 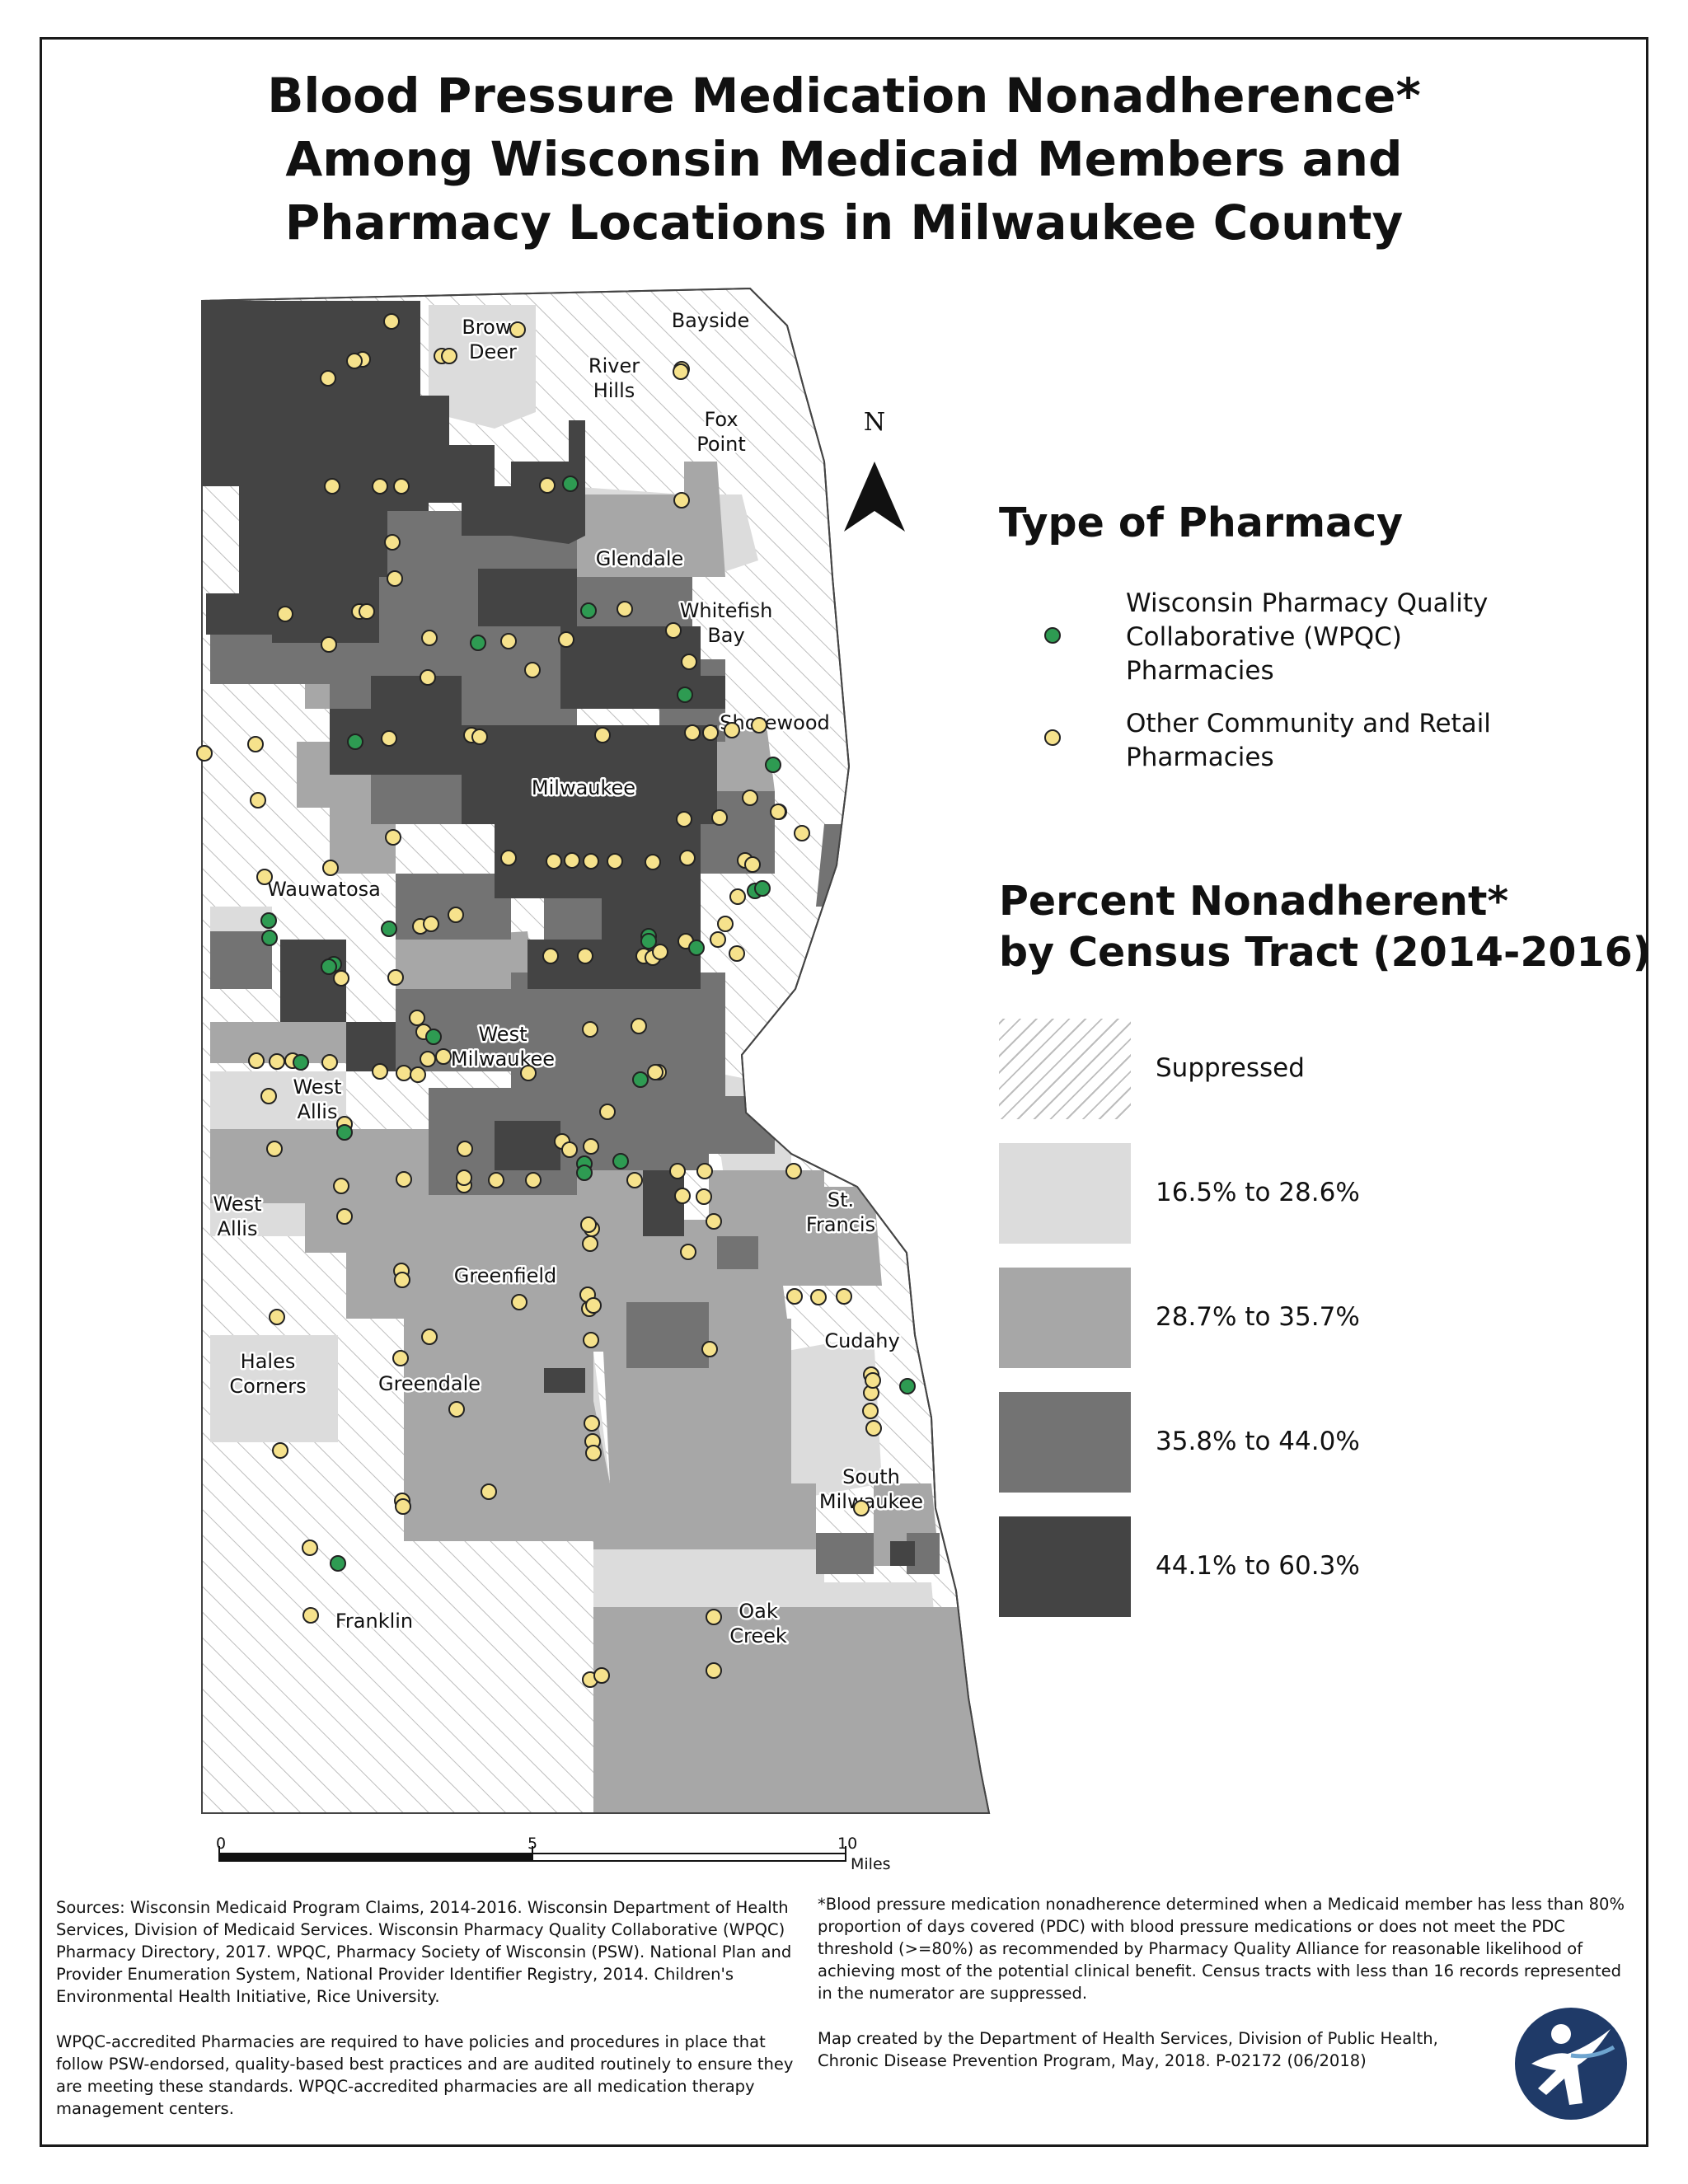 I want to click on place-label-fox-point: Fox Point, so click(x=721, y=432).